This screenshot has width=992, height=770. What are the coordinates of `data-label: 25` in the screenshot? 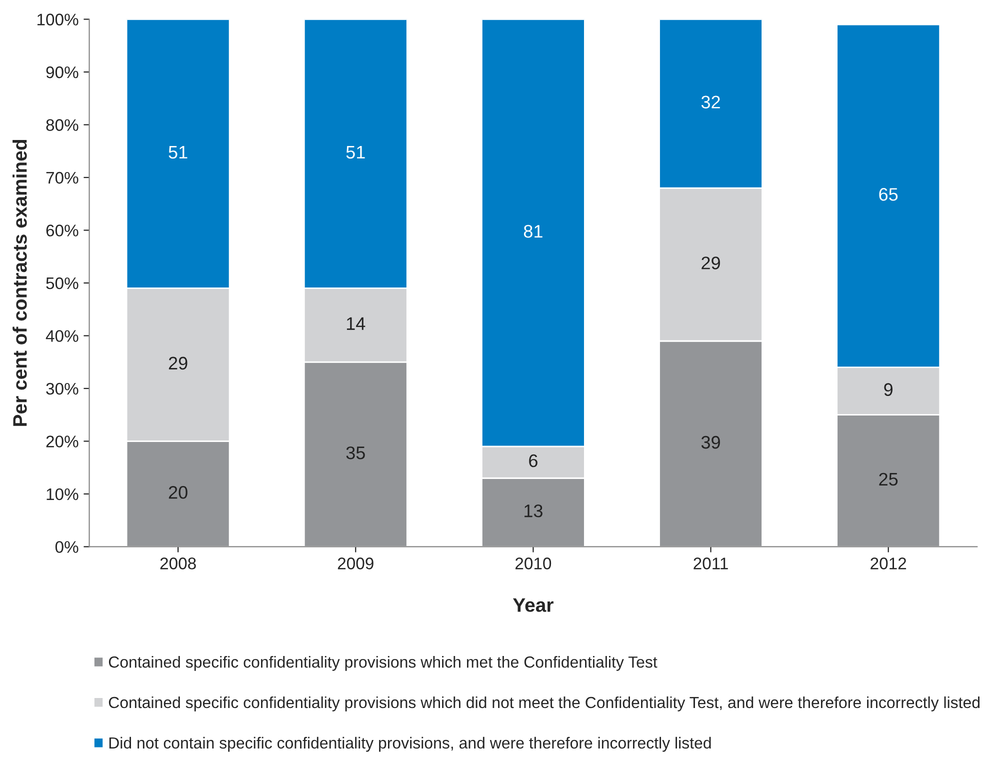 It's located at (888, 479).